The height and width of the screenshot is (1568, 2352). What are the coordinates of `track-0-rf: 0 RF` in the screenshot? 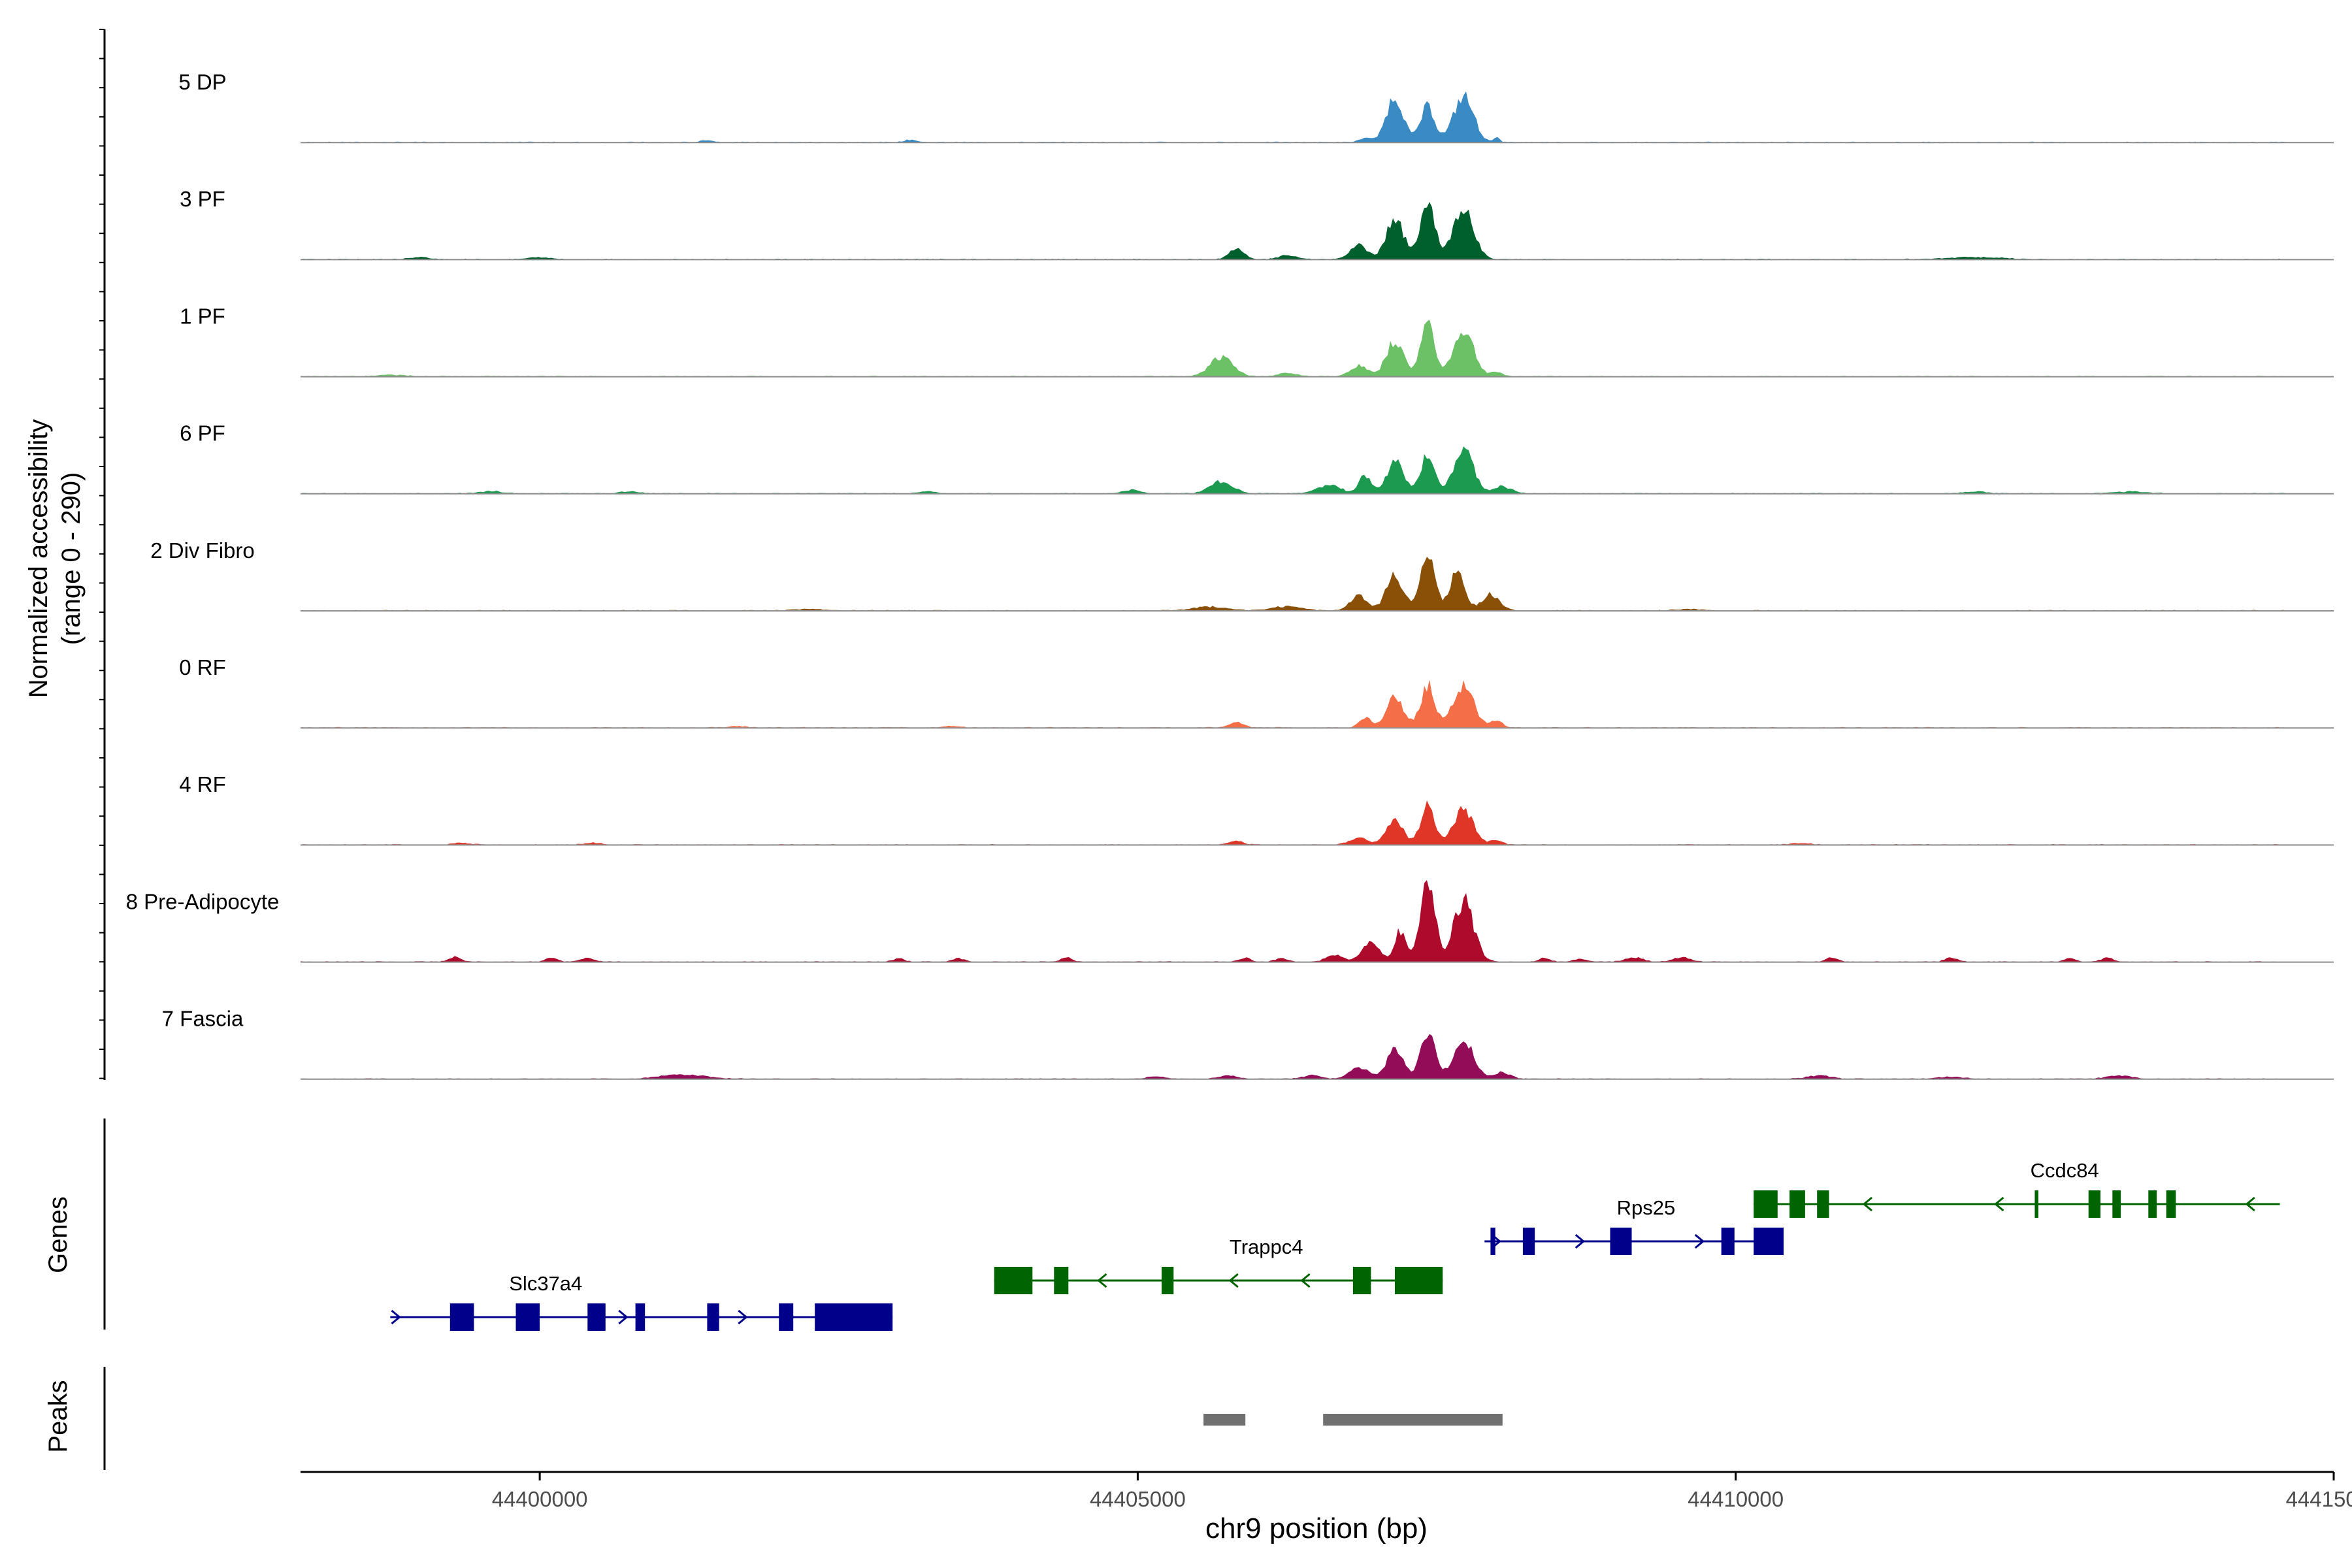 It's located at (1256, 692).